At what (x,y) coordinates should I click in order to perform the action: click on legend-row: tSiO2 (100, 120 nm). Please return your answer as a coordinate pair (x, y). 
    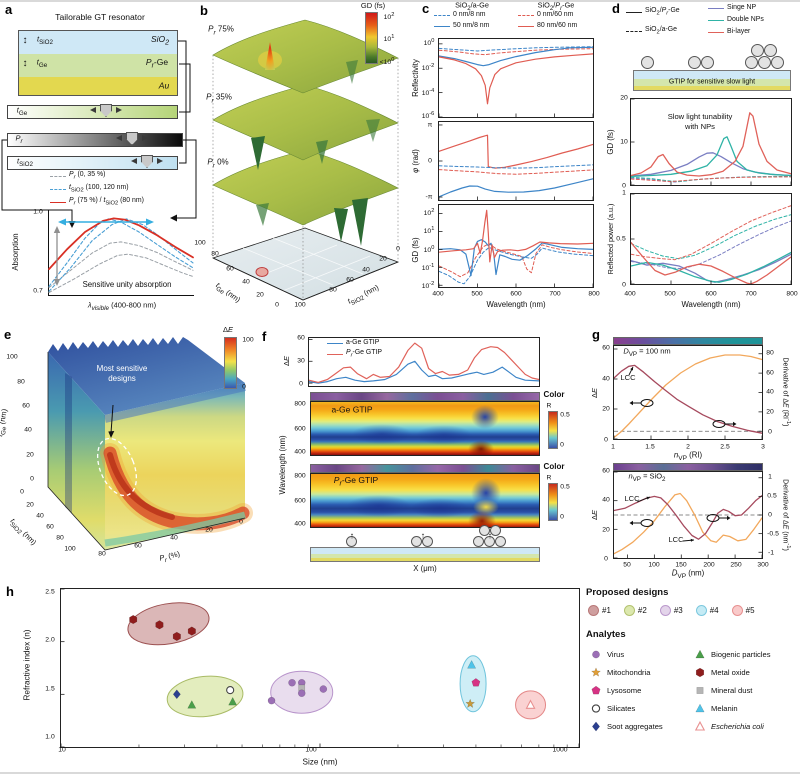
    Looking at the image, I should click on (89, 189).